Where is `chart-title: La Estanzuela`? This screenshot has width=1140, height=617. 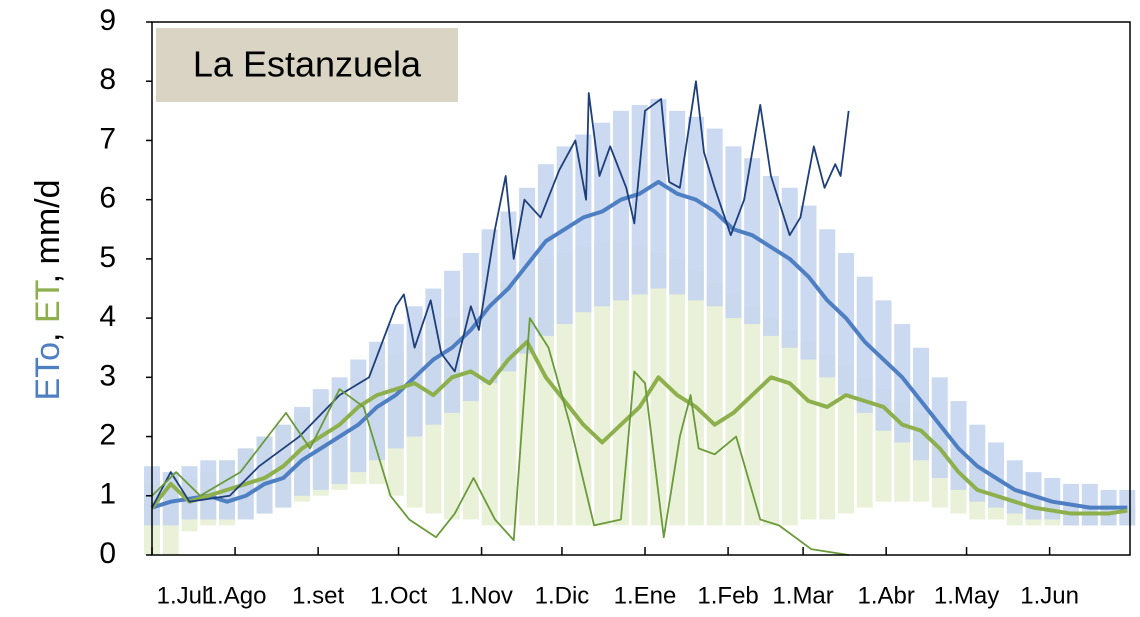 chart-title: La Estanzuela is located at coordinates (307, 64).